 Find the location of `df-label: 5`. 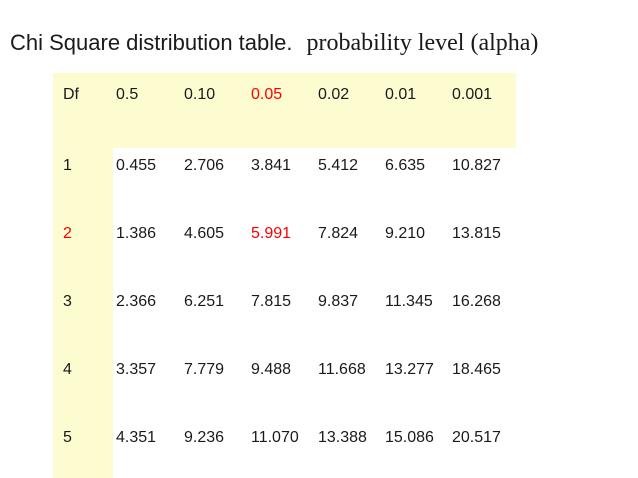

df-label: 5 is located at coordinates (83, 449).